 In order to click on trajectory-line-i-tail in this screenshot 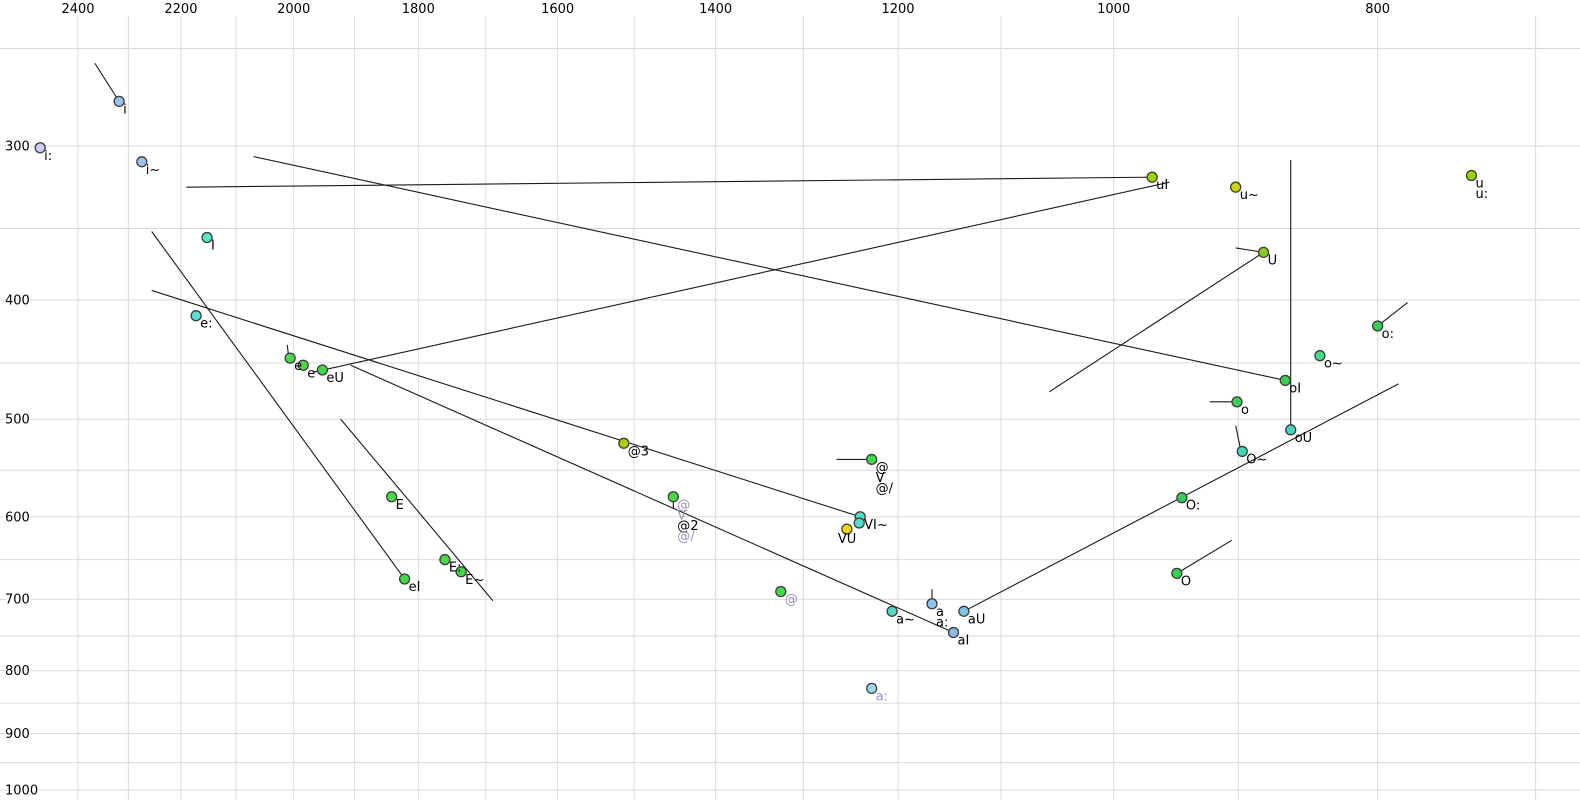, I will do `click(107, 82)`.